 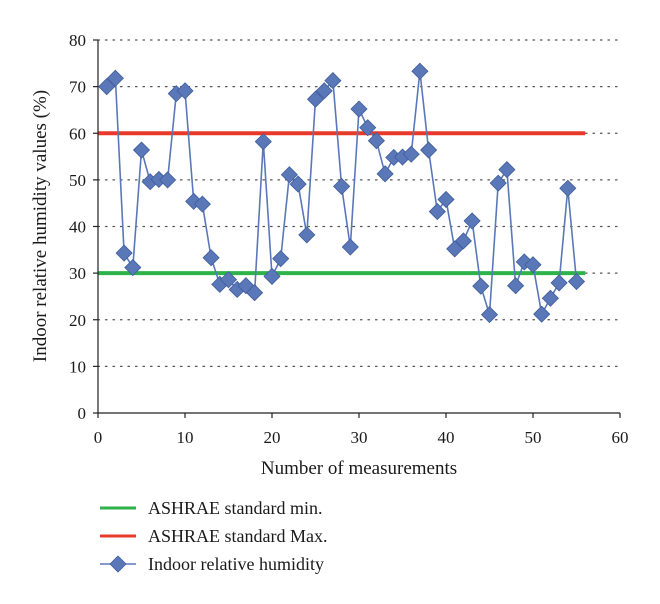 What do you see at coordinates (40, 226) in the screenshot?
I see `y-axis-title: Indoor relative humidity values (%)` at bounding box center [40, 226].